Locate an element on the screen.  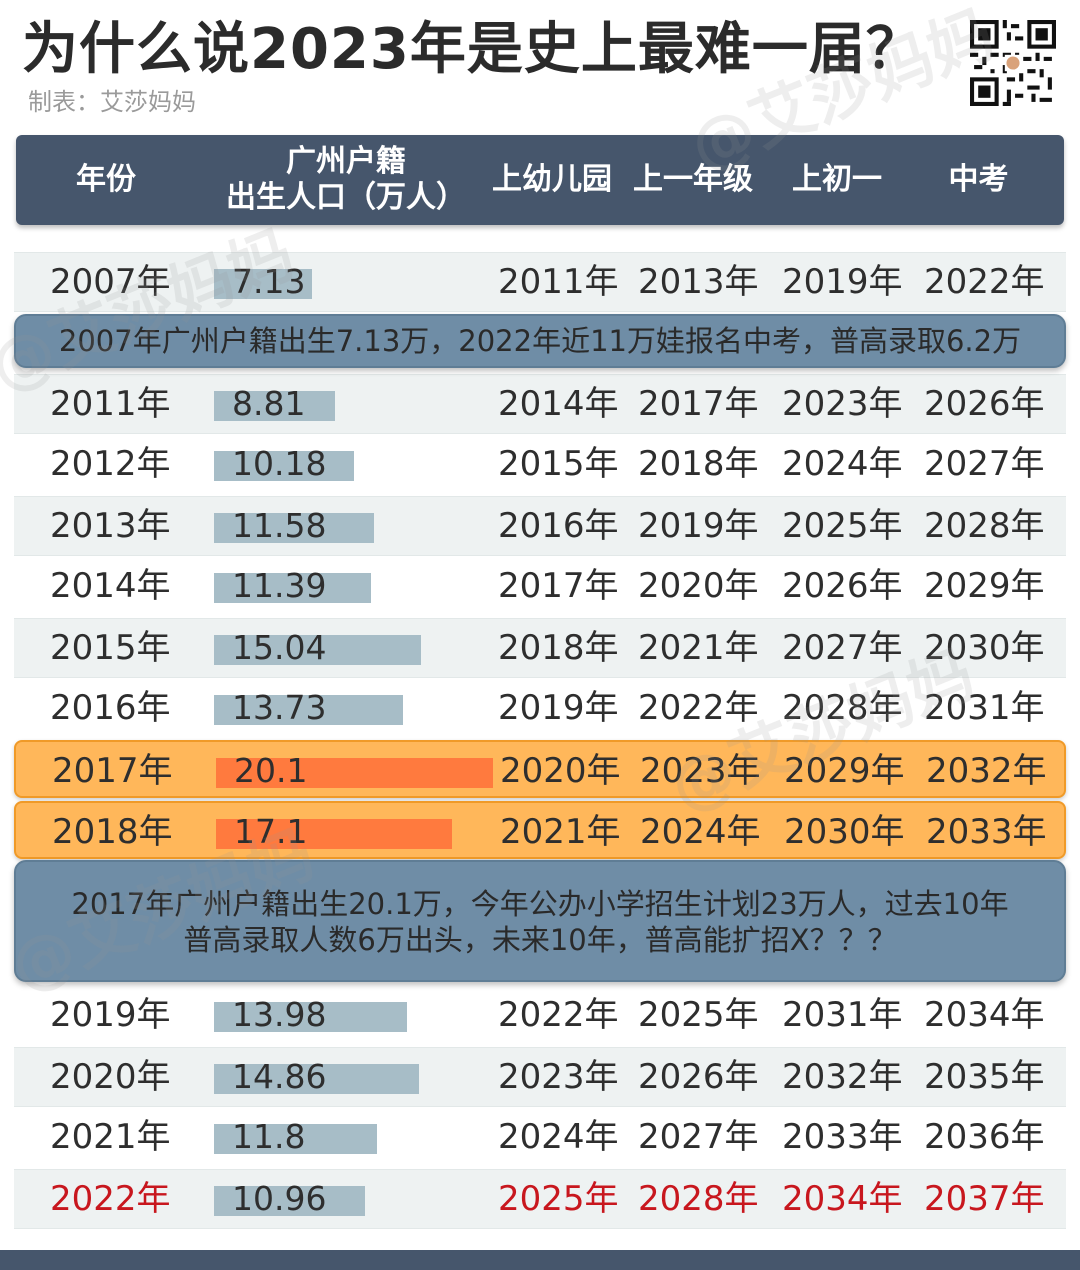
births-value-label: 10.18 is located at coordinates (279, 463).